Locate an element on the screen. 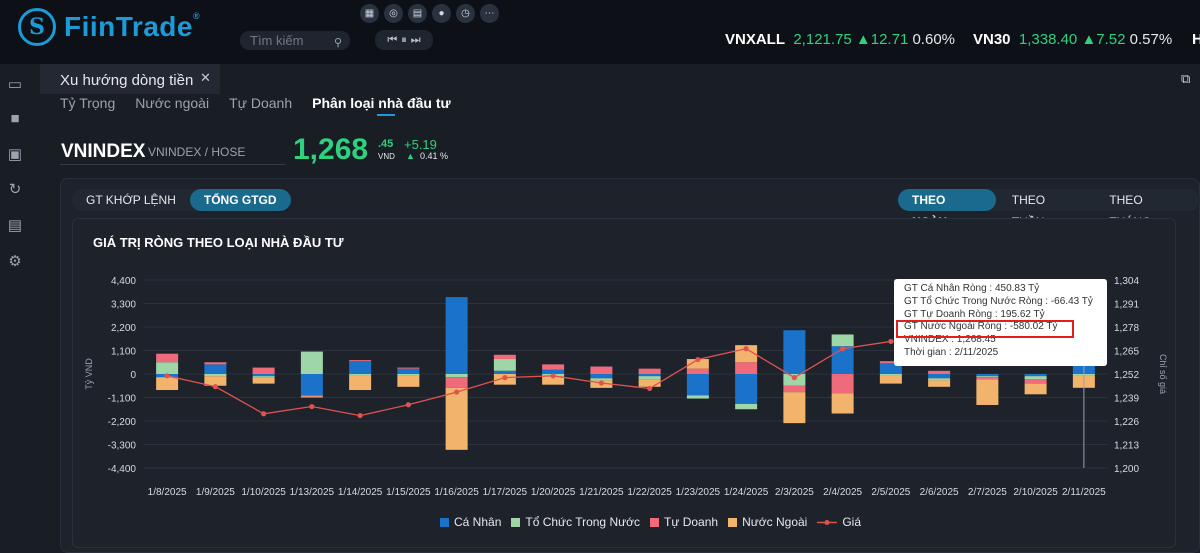 The height and width of the screenshot is (553, 1200). more-icon: ⋯ is located at coordinates (489, 13).